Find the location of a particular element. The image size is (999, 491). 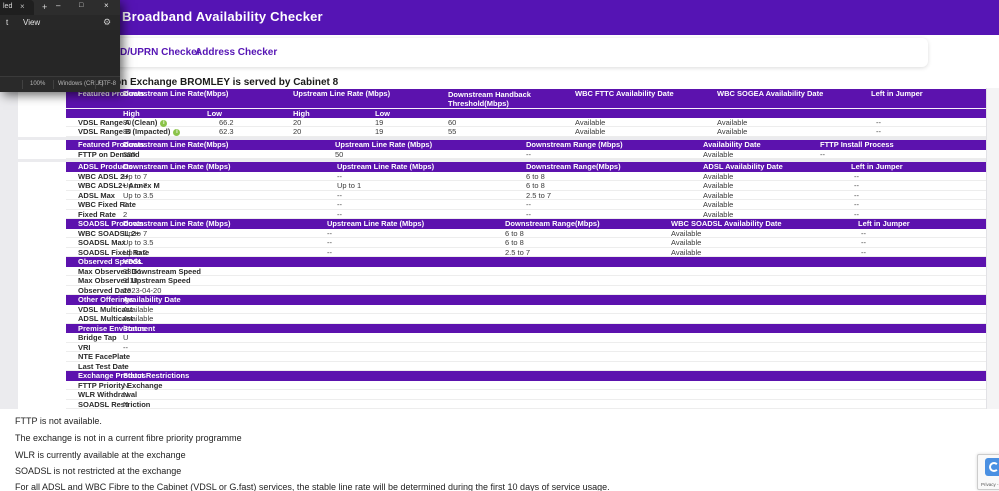

menu-edit-fragment: t is located at coordinates (7, 22).